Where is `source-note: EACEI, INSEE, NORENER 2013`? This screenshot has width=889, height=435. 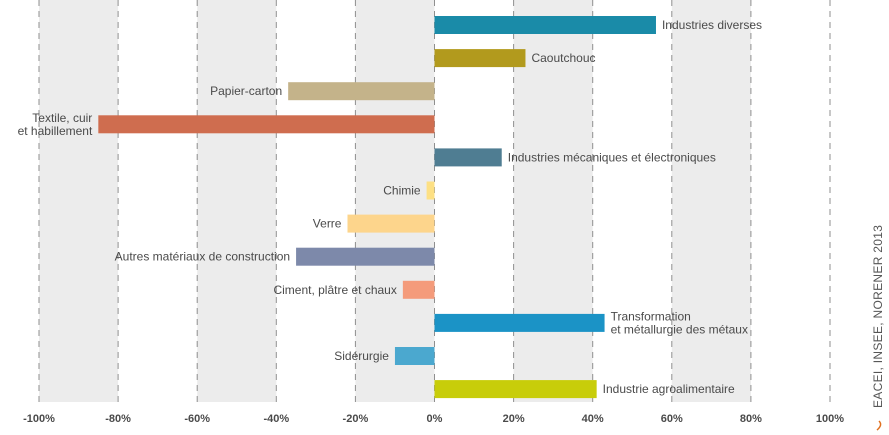 source-note: EACEI, INSEE, NORENER 2013 is located at coordinates (878, 316).